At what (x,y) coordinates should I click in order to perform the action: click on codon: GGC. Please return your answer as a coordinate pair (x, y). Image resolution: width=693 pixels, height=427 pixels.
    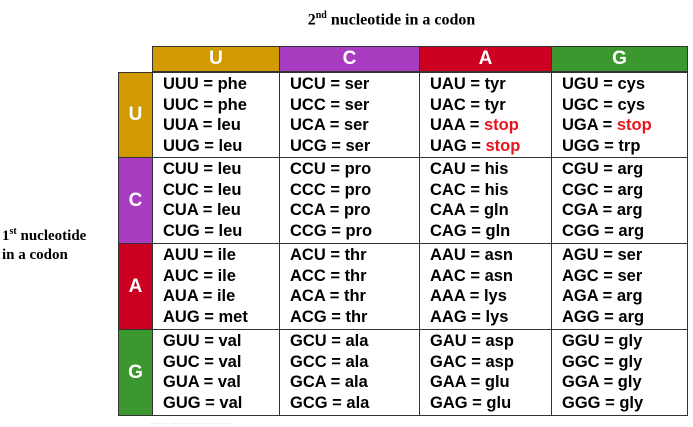
    Looking at the image, I should click on (581, 361).